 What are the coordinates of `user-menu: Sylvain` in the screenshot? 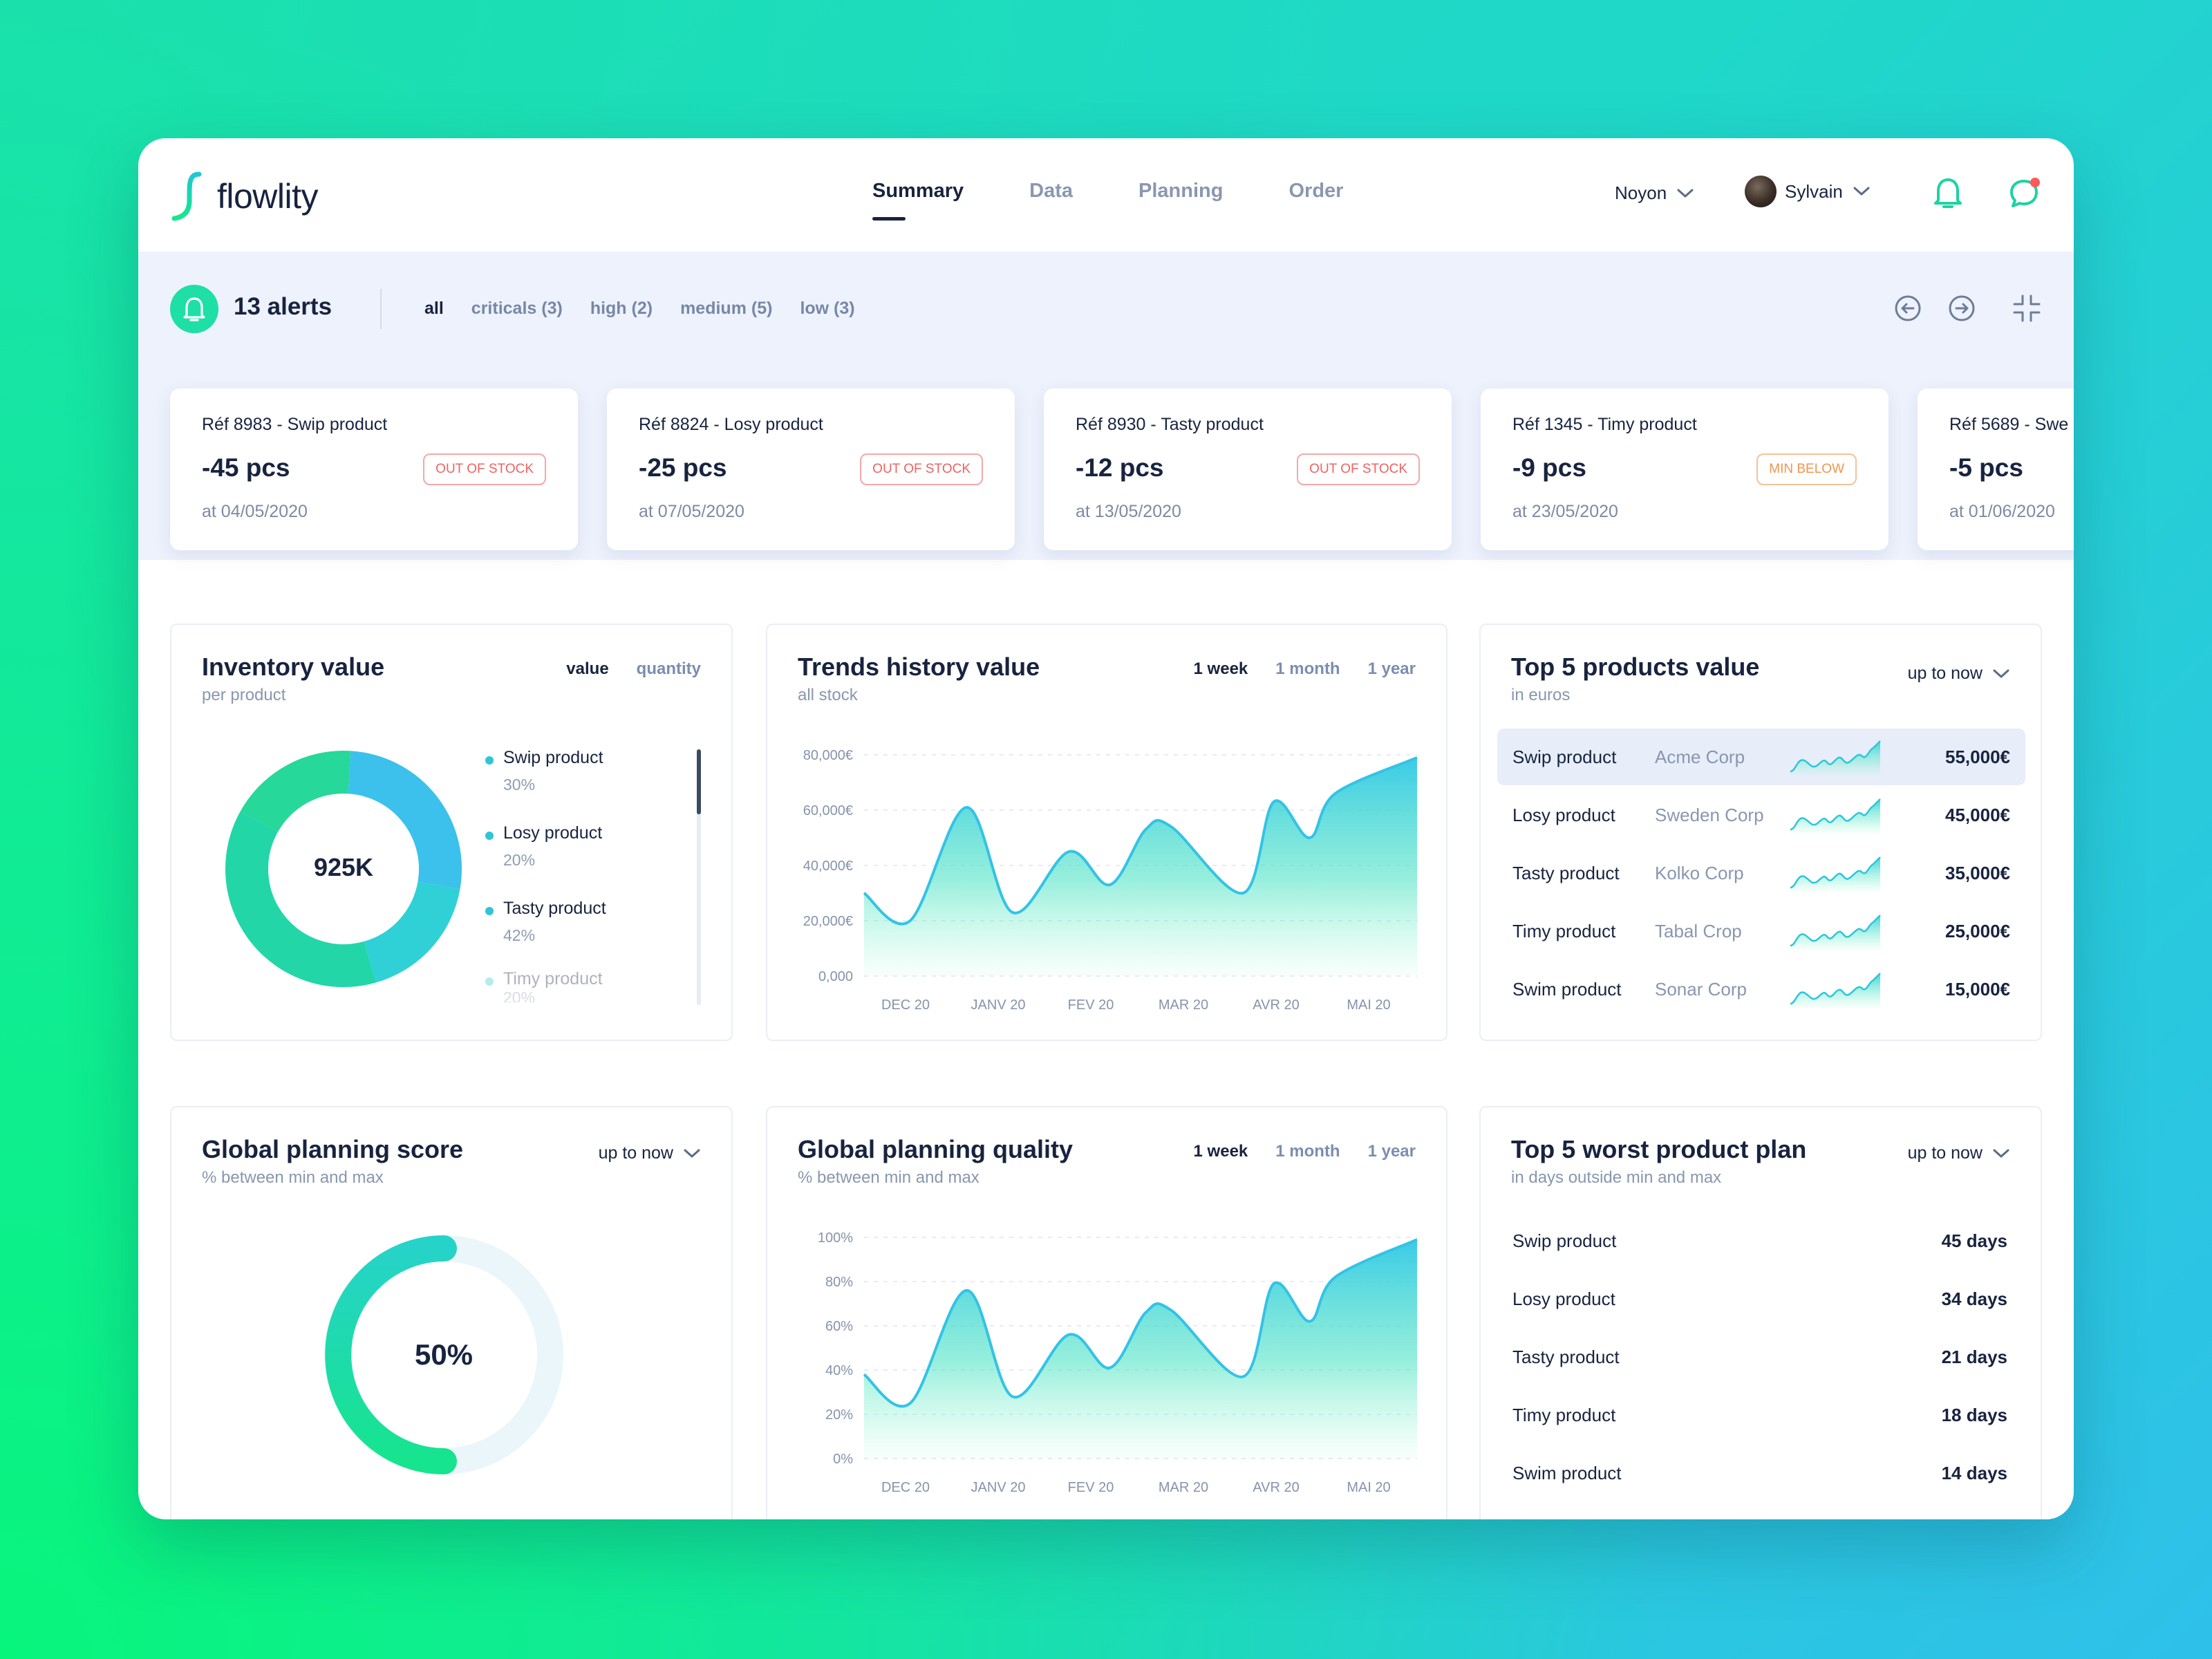 It's located at (1808, 191).